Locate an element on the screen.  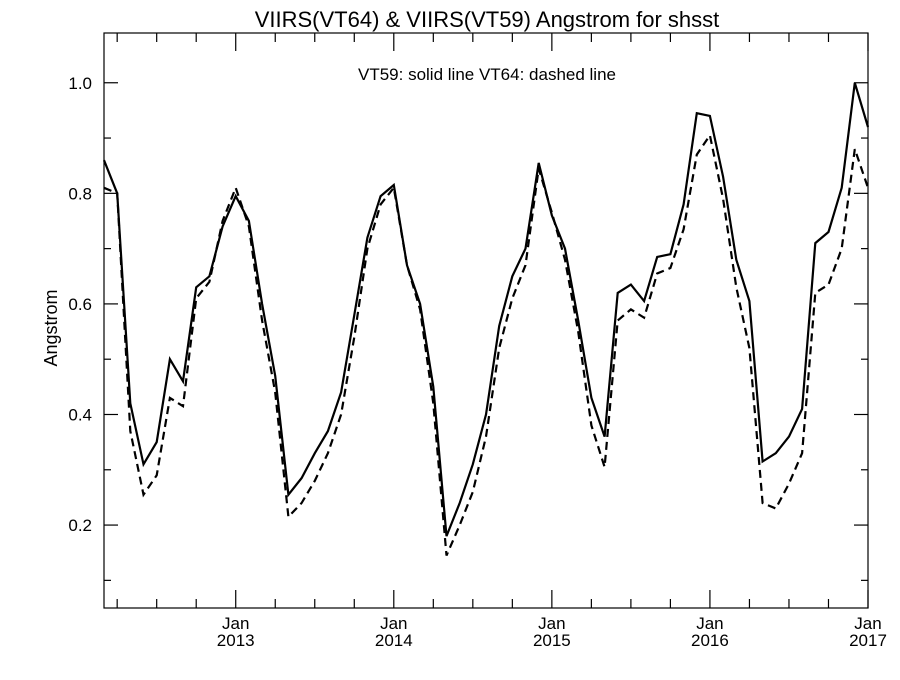
x-tick-label-year: 2013 is located at coordinates (236, 640).